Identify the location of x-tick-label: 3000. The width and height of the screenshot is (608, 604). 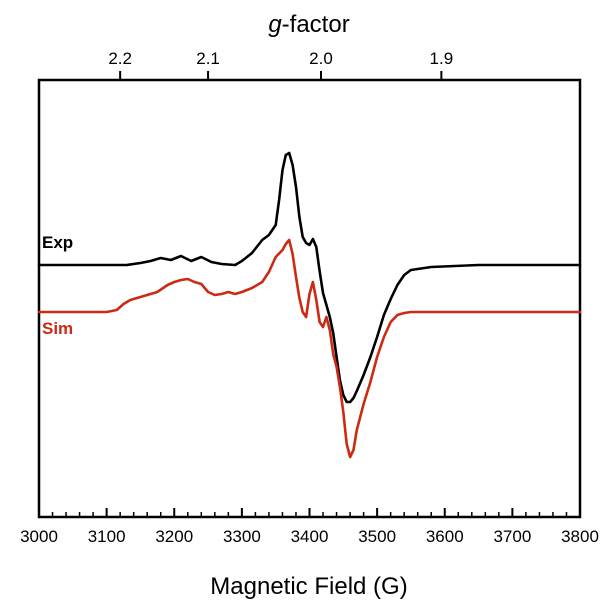
(39, 536).